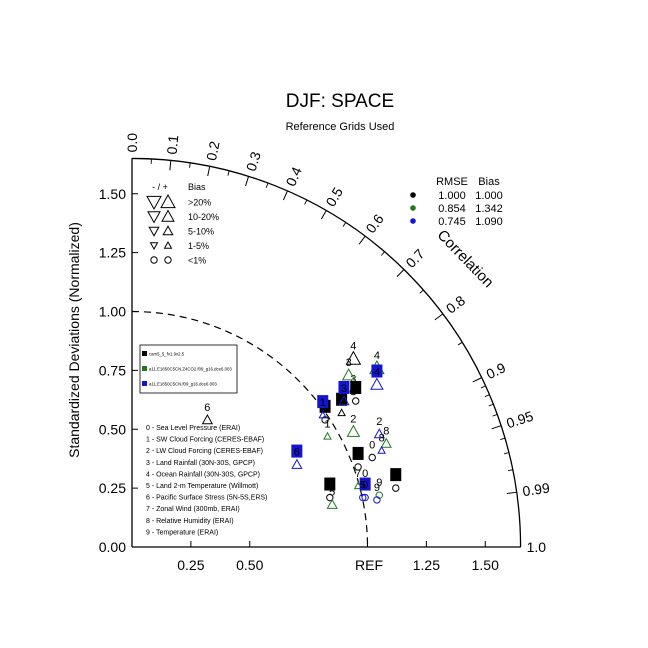 The image size is (648, 648). Describe the element at coordinates (201, 232) in the screenshot. I see `bias-legend-label: 5-10%` at that location.